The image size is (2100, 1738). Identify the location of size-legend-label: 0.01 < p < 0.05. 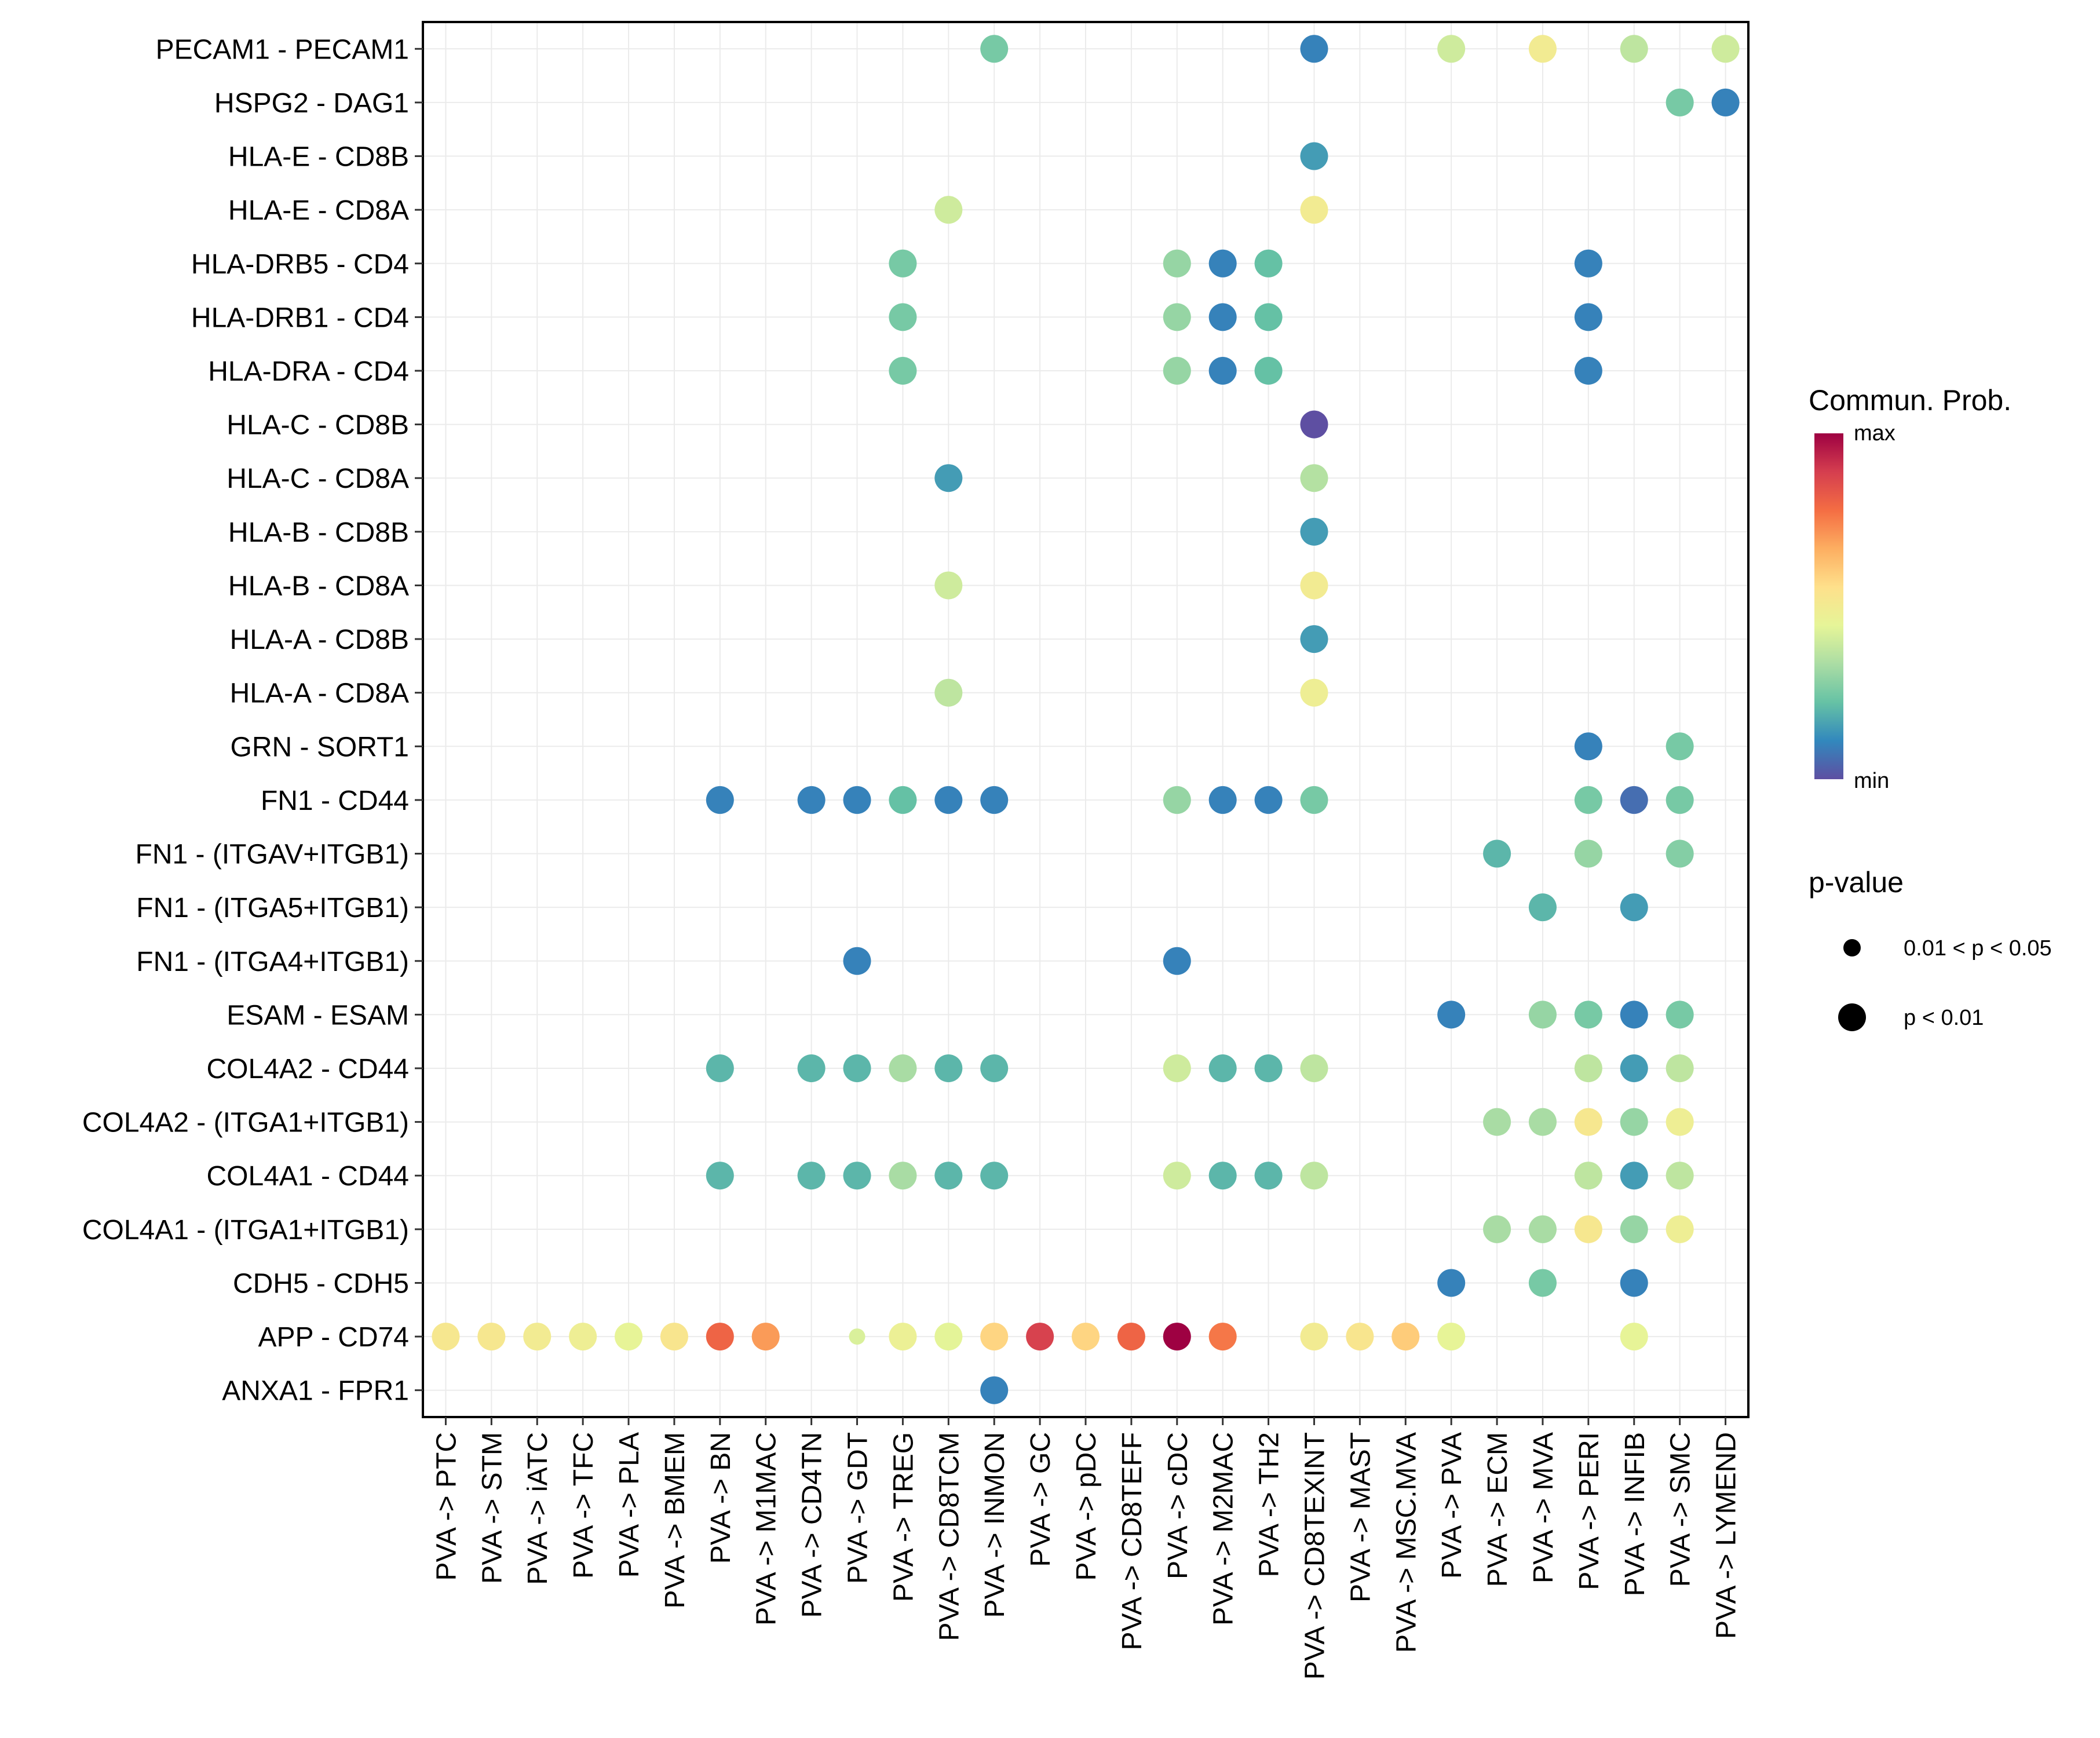
(1978, 948).